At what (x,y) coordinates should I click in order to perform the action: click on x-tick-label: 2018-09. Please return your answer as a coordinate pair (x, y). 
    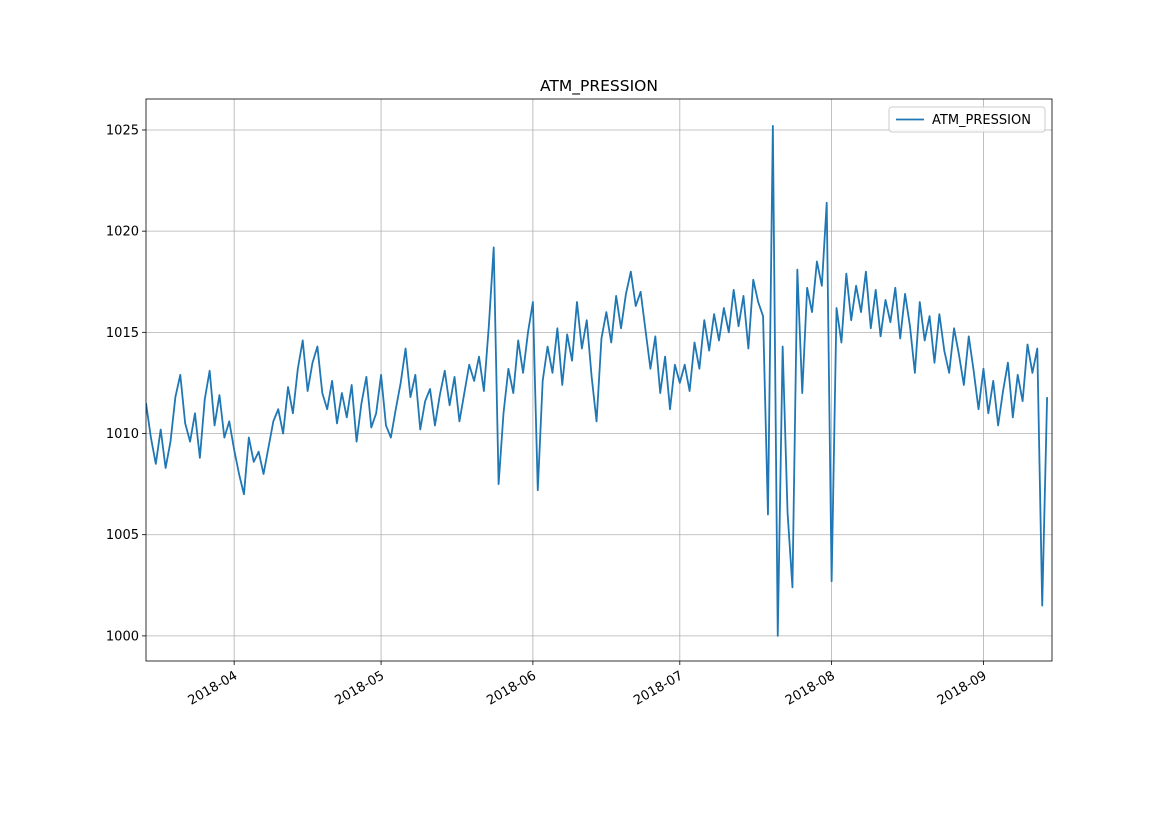
    Looking at the image, I should click on (962, 688).